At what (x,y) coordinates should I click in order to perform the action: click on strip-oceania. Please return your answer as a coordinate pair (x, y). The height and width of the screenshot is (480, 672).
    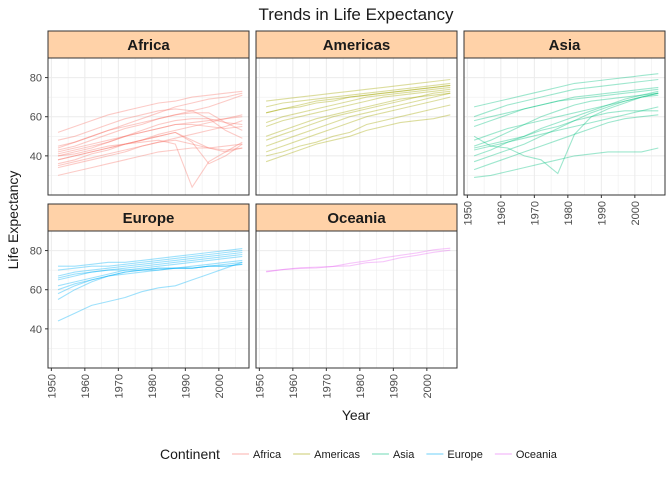
    Looking at the image, I should click on (356, 217).